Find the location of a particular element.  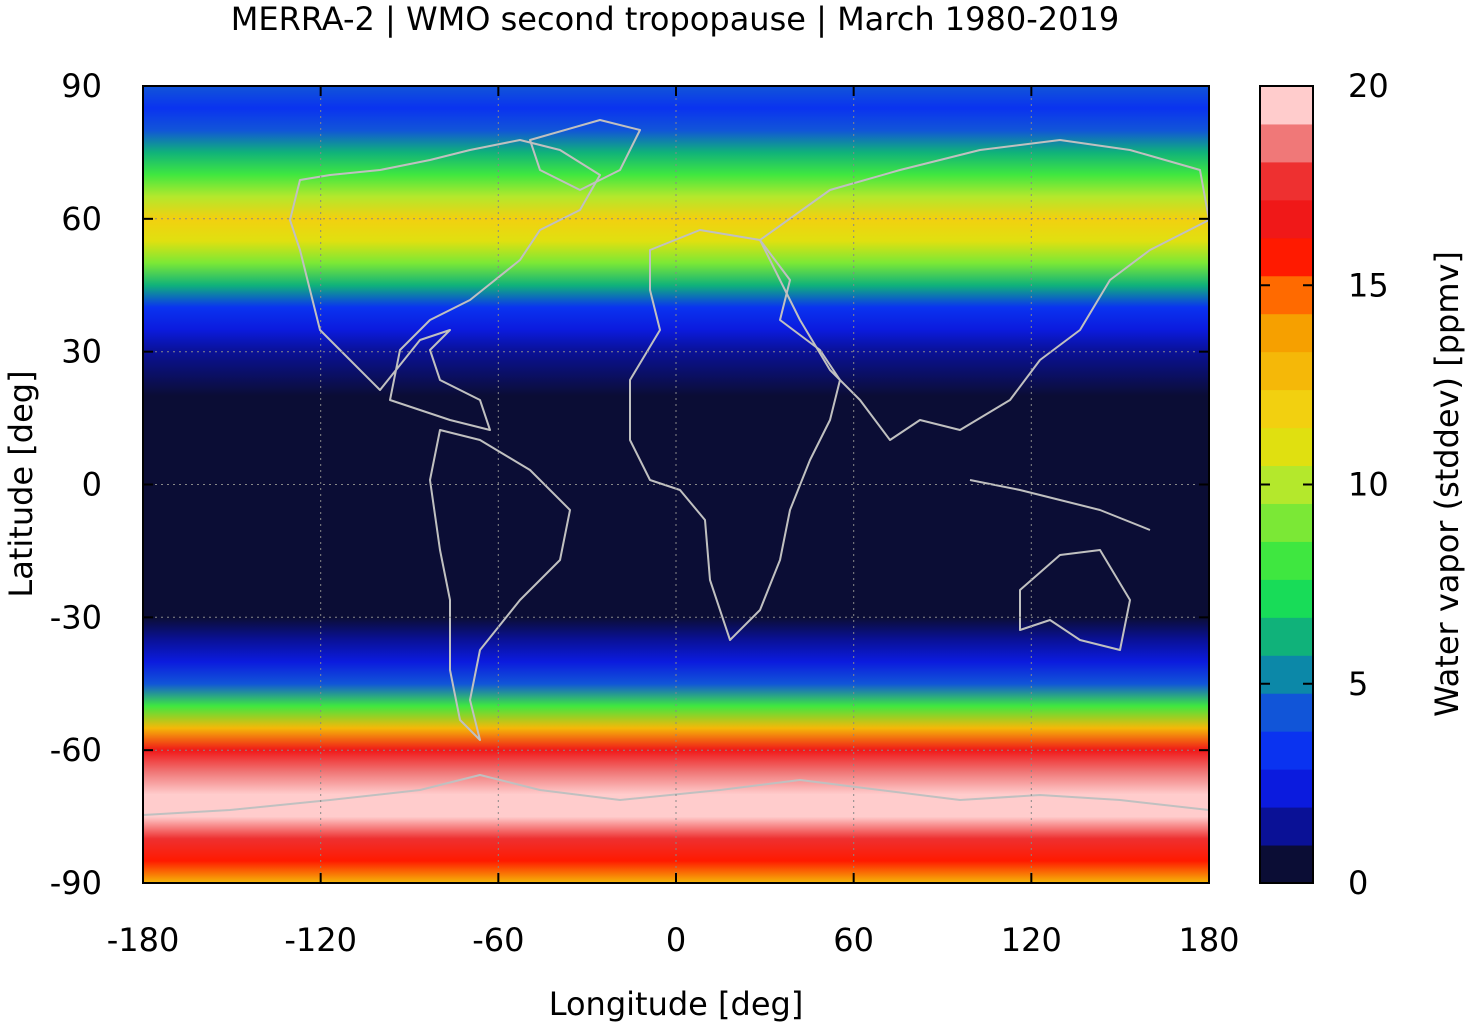

x-tick-label: 180 is located at coordinates (1208, 940).